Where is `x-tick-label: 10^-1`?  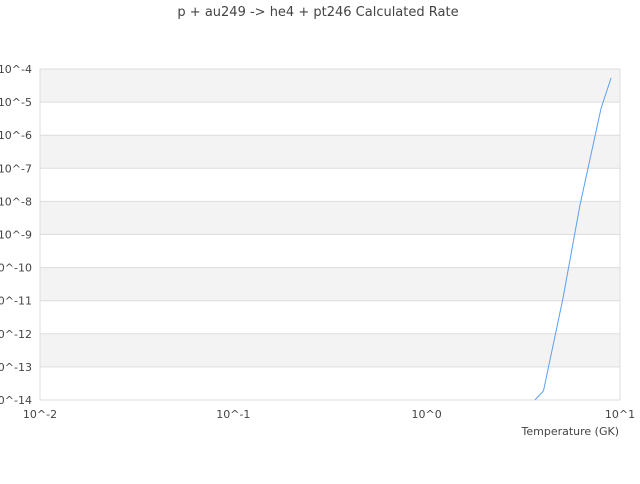 x-tick-label: 10^-1 is located at coordinates (233, 414).